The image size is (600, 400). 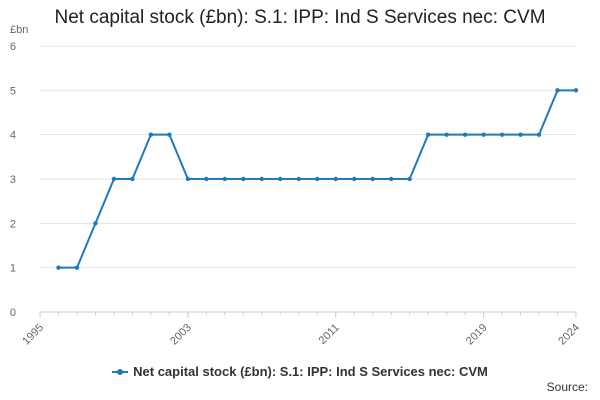 What do you see at coordinates (569, 335) in the screenshot?
I see `x-tick-label: 2024` at bounding box center [569, 335].